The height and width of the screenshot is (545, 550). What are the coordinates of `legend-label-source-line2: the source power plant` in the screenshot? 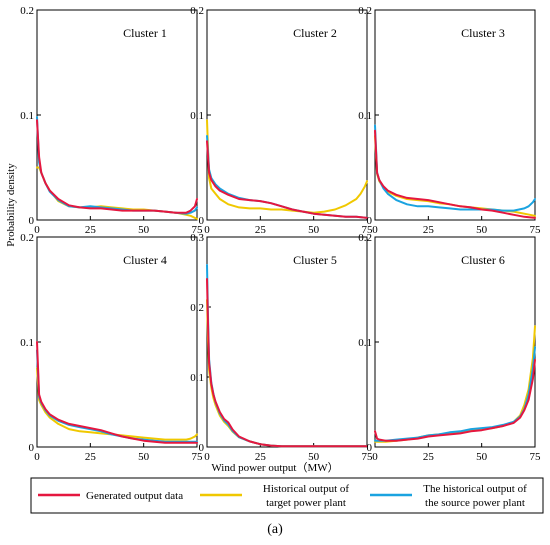 It's located at (475, 503).